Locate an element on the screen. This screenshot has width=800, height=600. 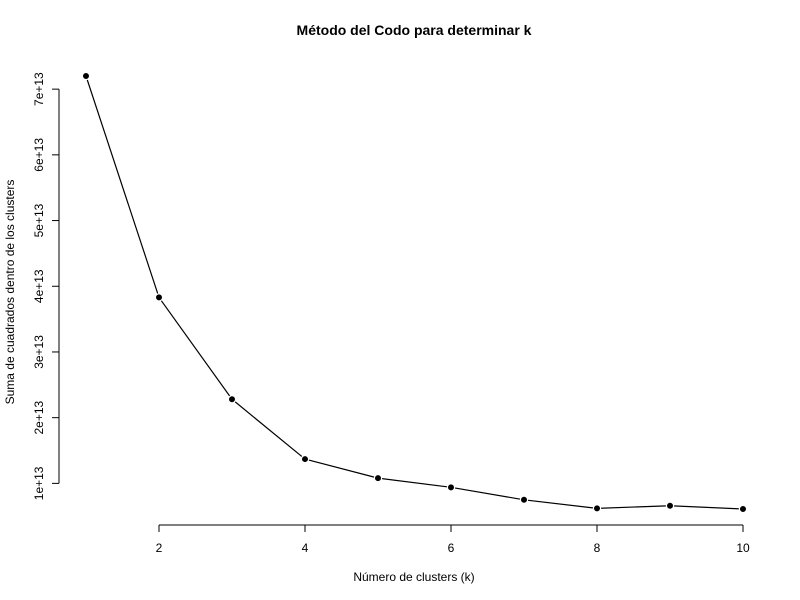
x-tick-label: 8 is located at coordinates (597, 548).